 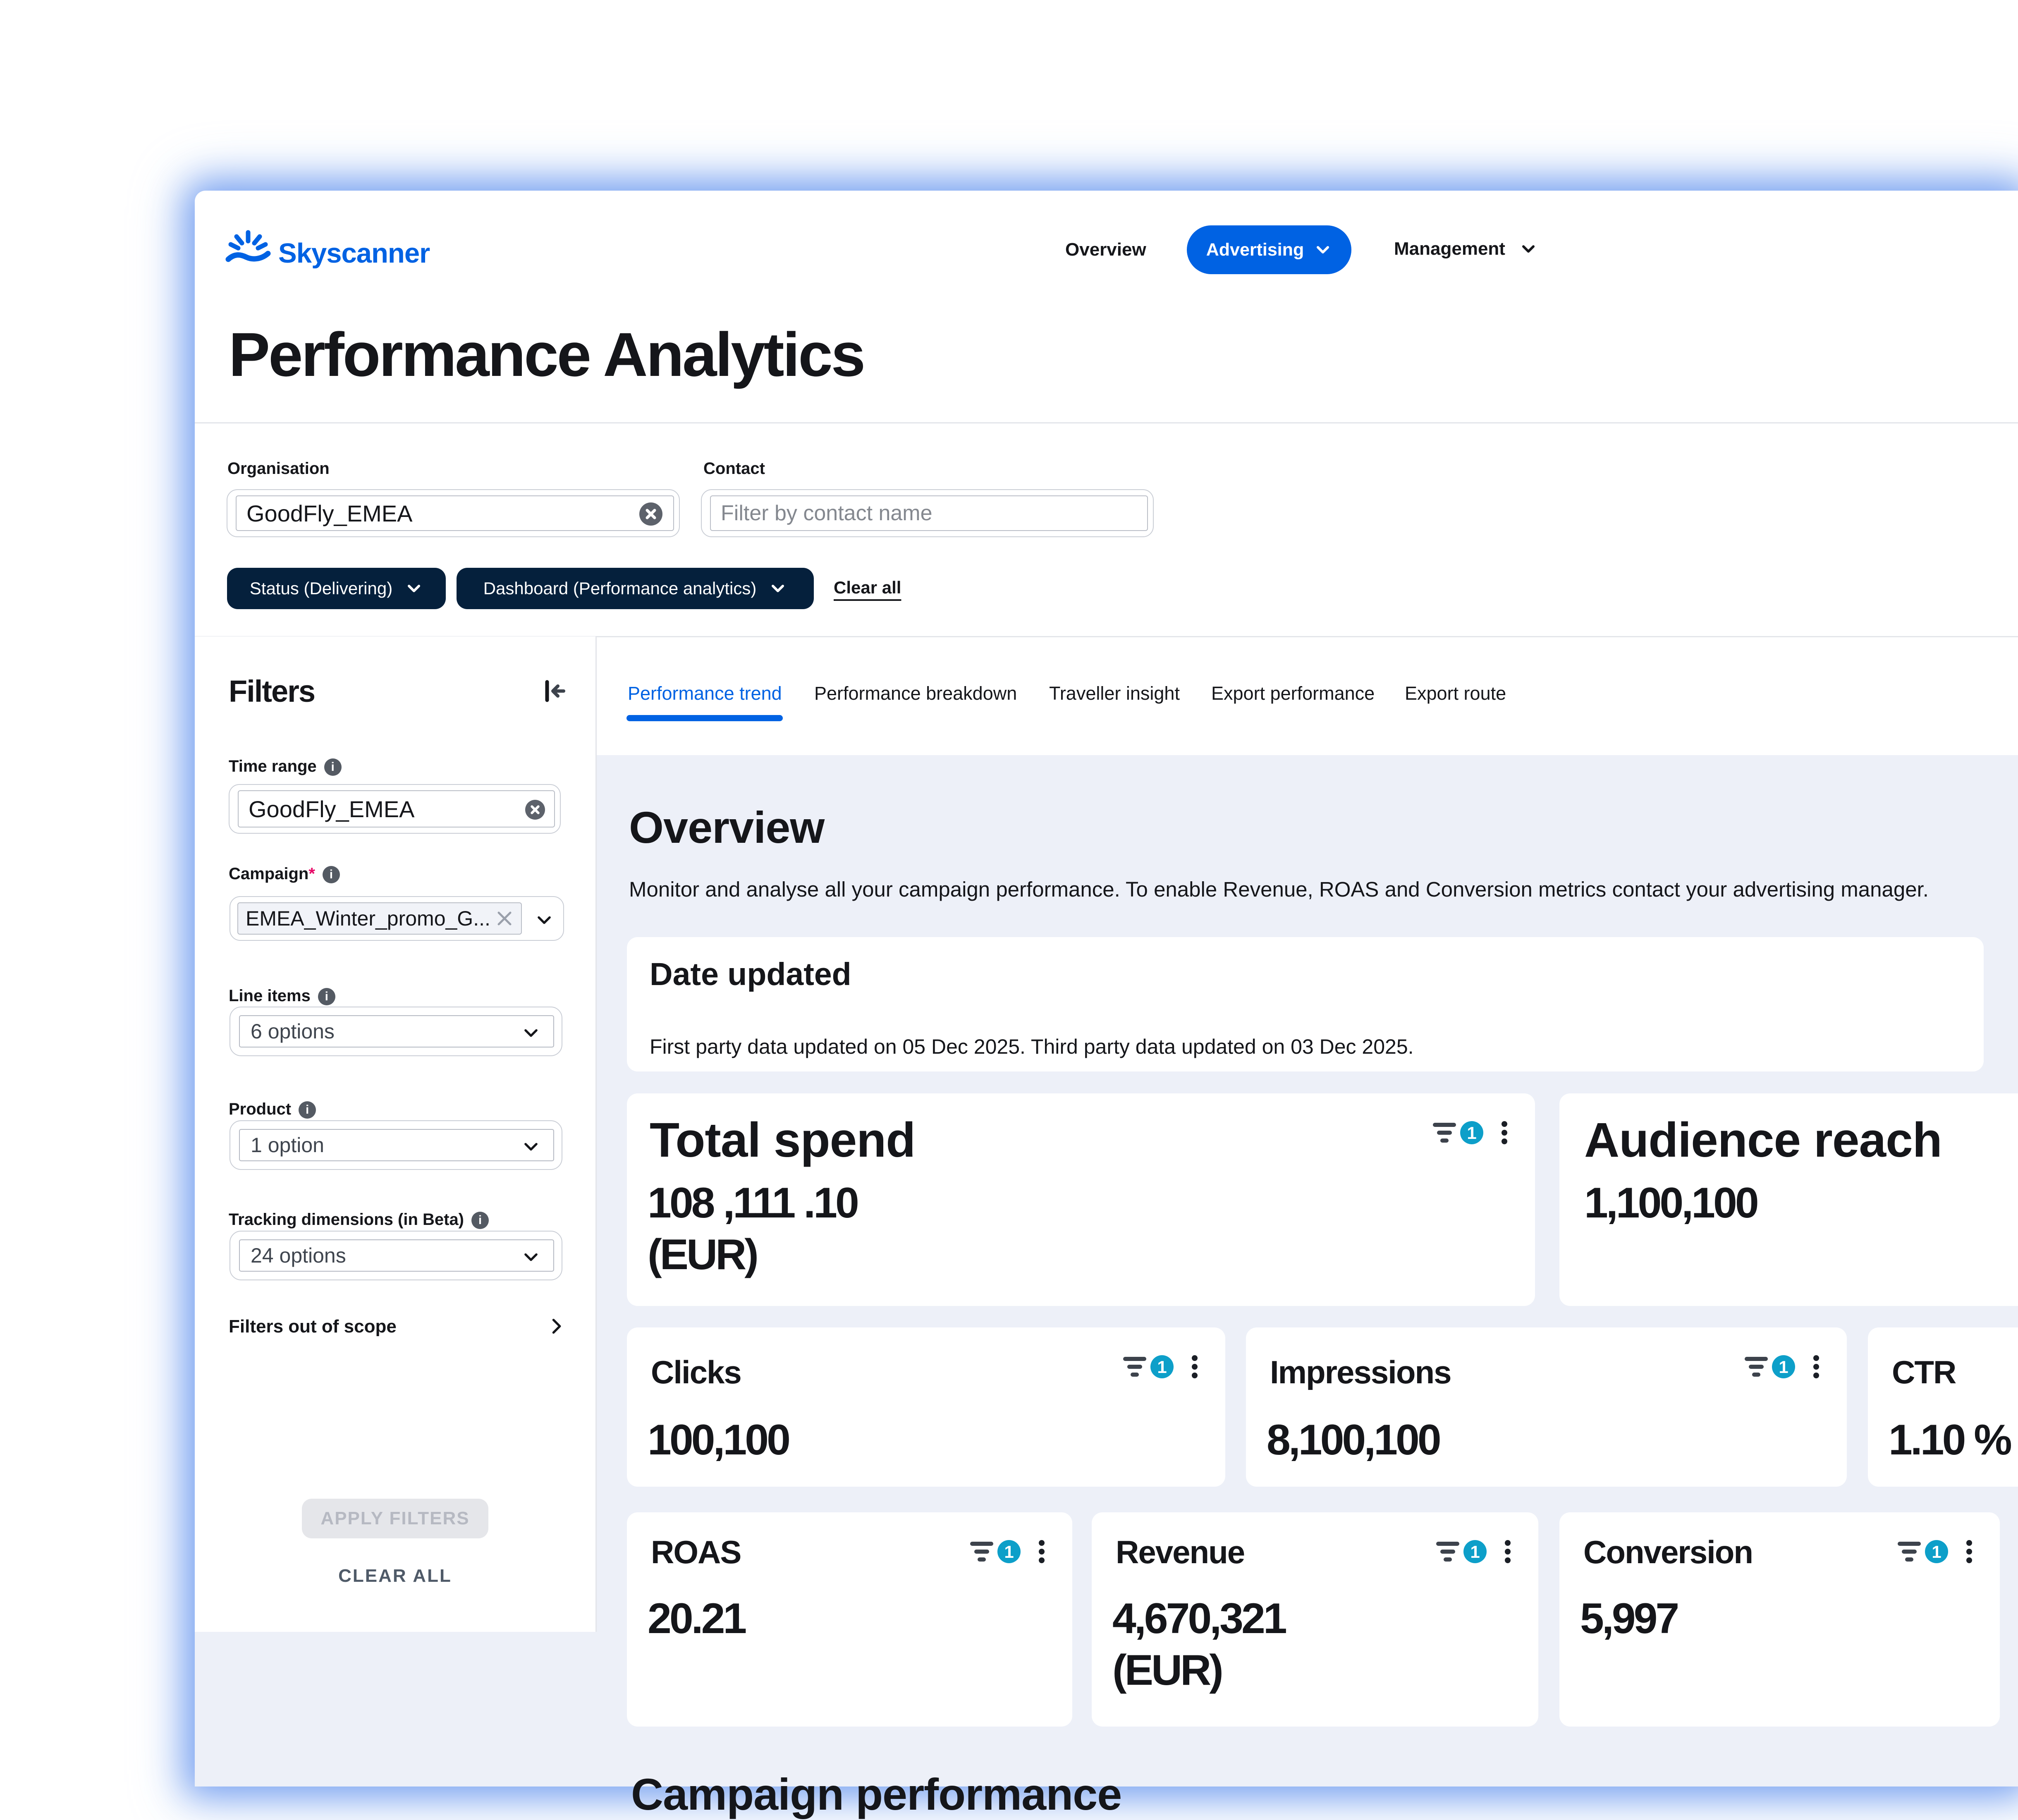 I want to click on svg-text: Skyscanner, so click(x=354, y=253).